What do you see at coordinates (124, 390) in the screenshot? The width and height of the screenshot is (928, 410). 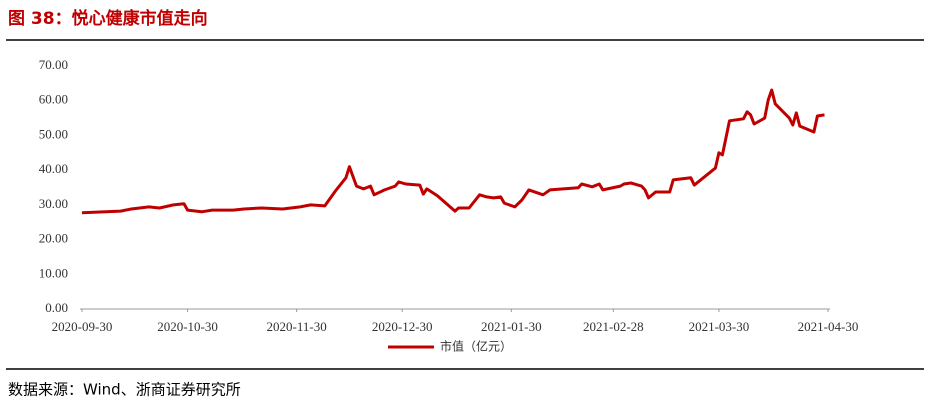 I see `source-note: 数据来源：Wind、浙商证券研究所` at bounding box center [124, 390].